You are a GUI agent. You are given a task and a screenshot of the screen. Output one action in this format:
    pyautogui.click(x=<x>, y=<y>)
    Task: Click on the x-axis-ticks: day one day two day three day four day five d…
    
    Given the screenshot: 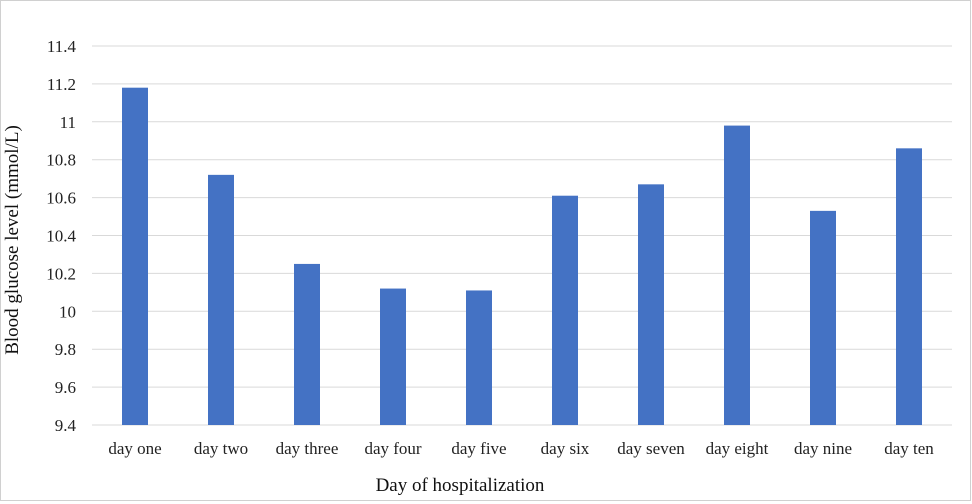 What is the action you would take?
    pyautogui.click(x=521, y=448)
    